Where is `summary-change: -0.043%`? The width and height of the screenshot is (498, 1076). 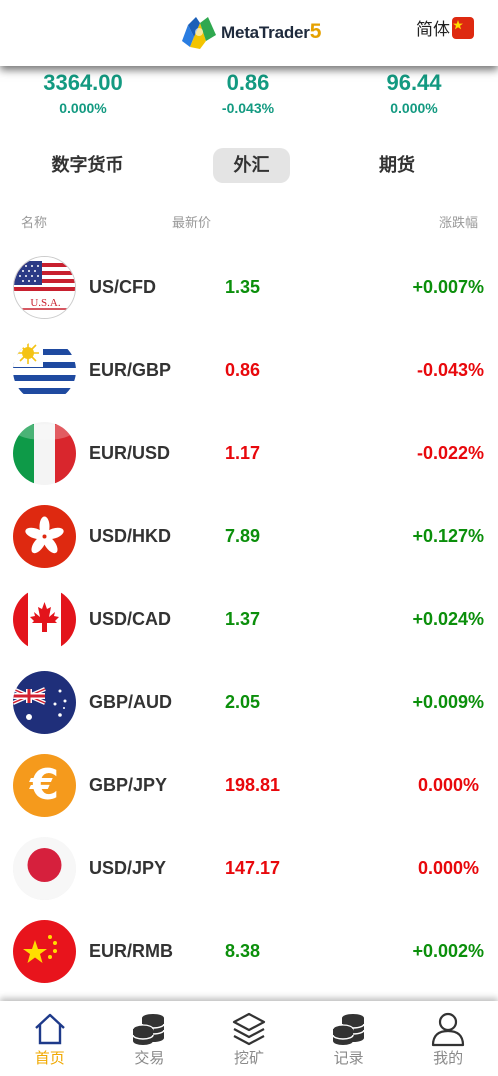 summary-change: -0.043% is located at coordinates (248, 108).